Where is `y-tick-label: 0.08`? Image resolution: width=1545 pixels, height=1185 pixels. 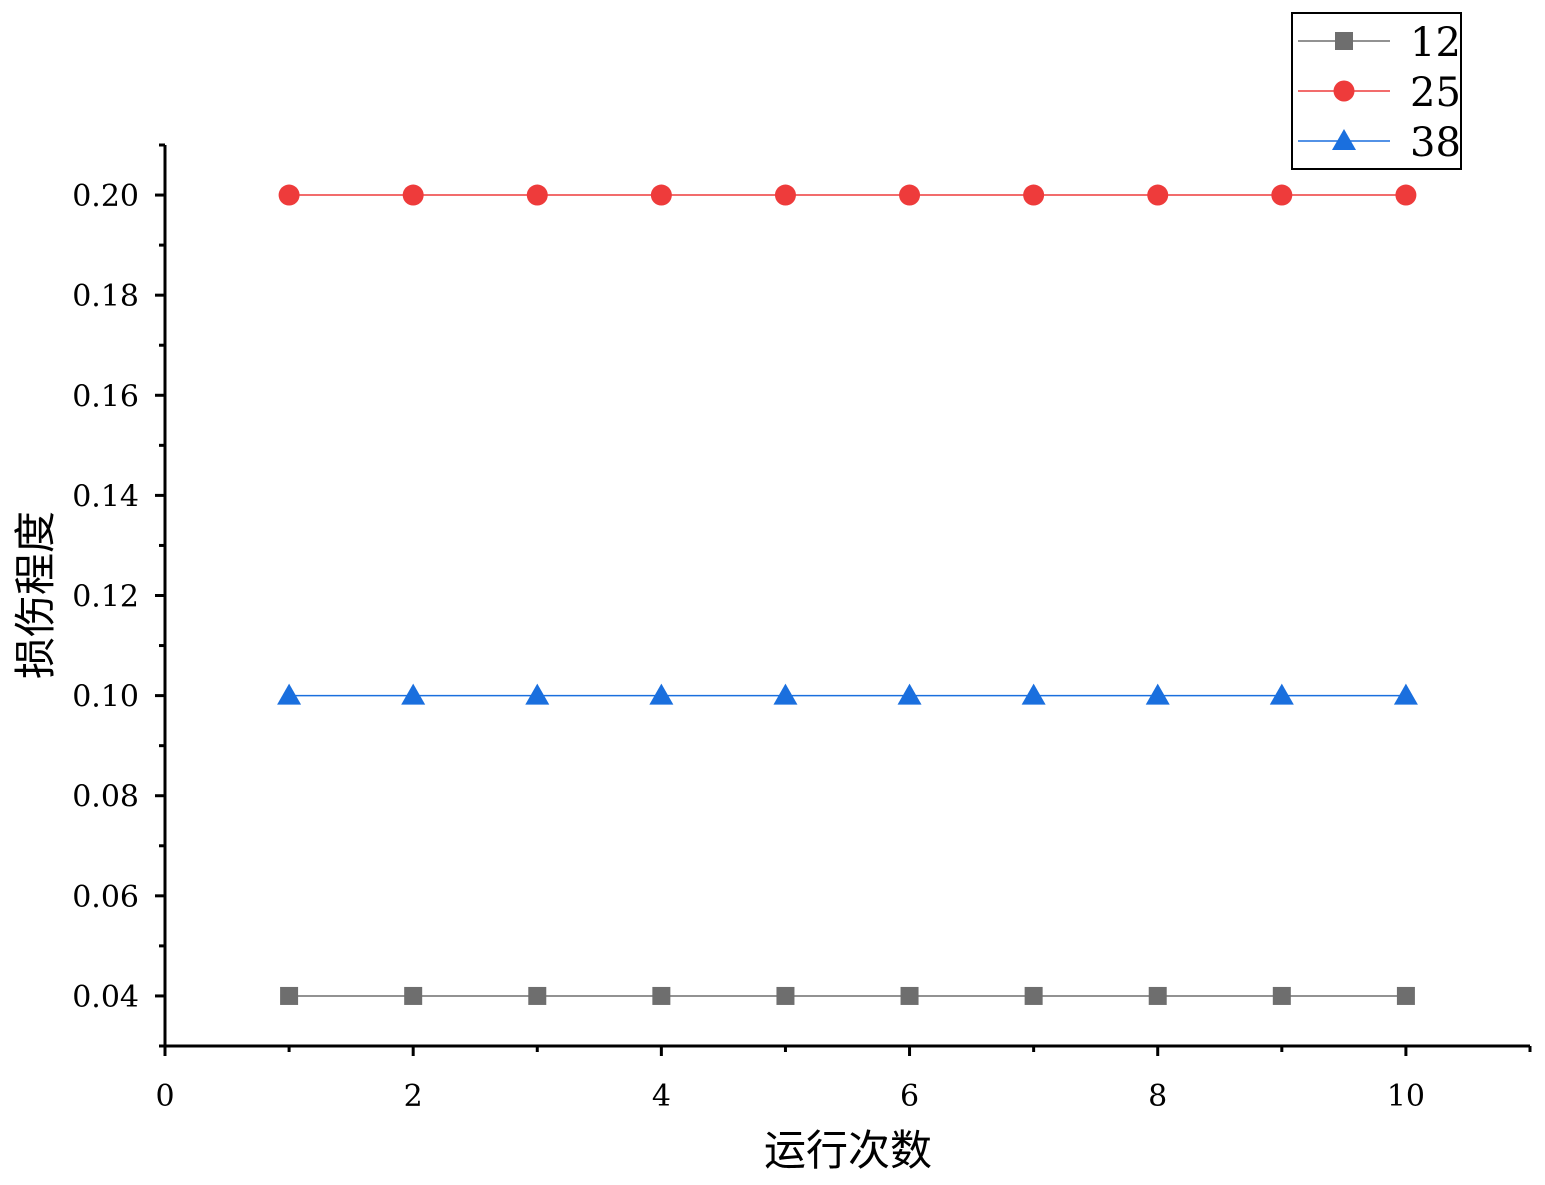 y-tick-label: 0.08 is located at coordinates (105, 797).